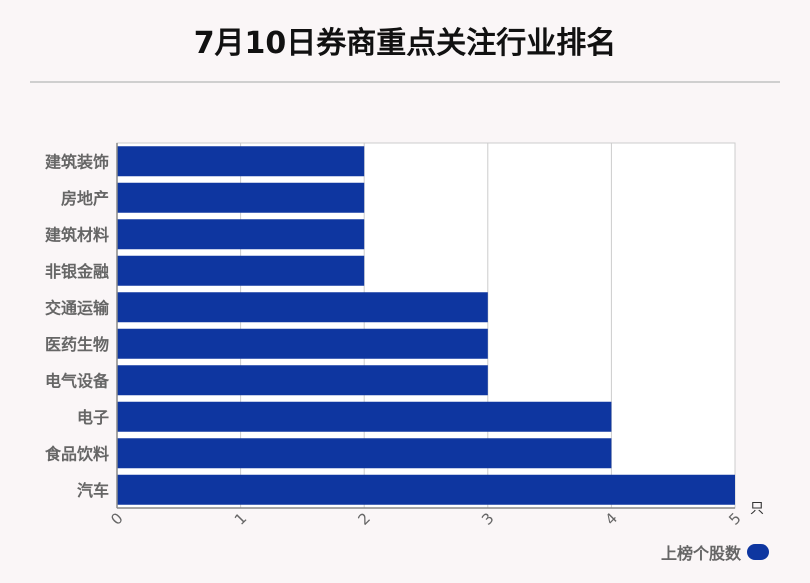 The width and height of the screenshot is (810, 583). I want to click on category-label: 房地产, so click(85, 198).